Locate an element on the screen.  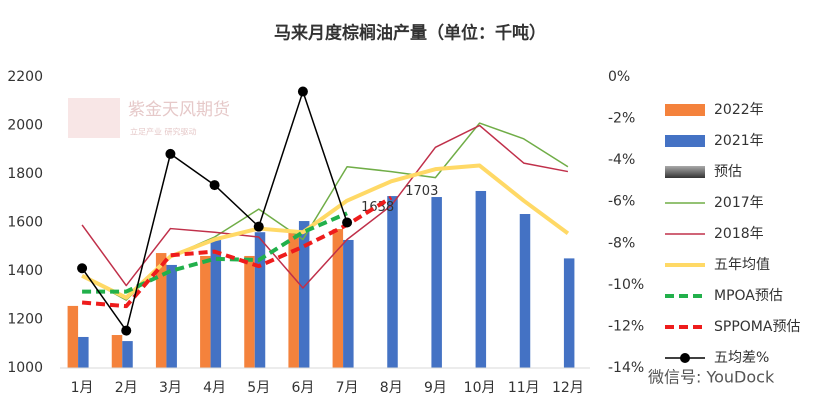
x-tick-label: 12月 is located at coordinates (568, 388).